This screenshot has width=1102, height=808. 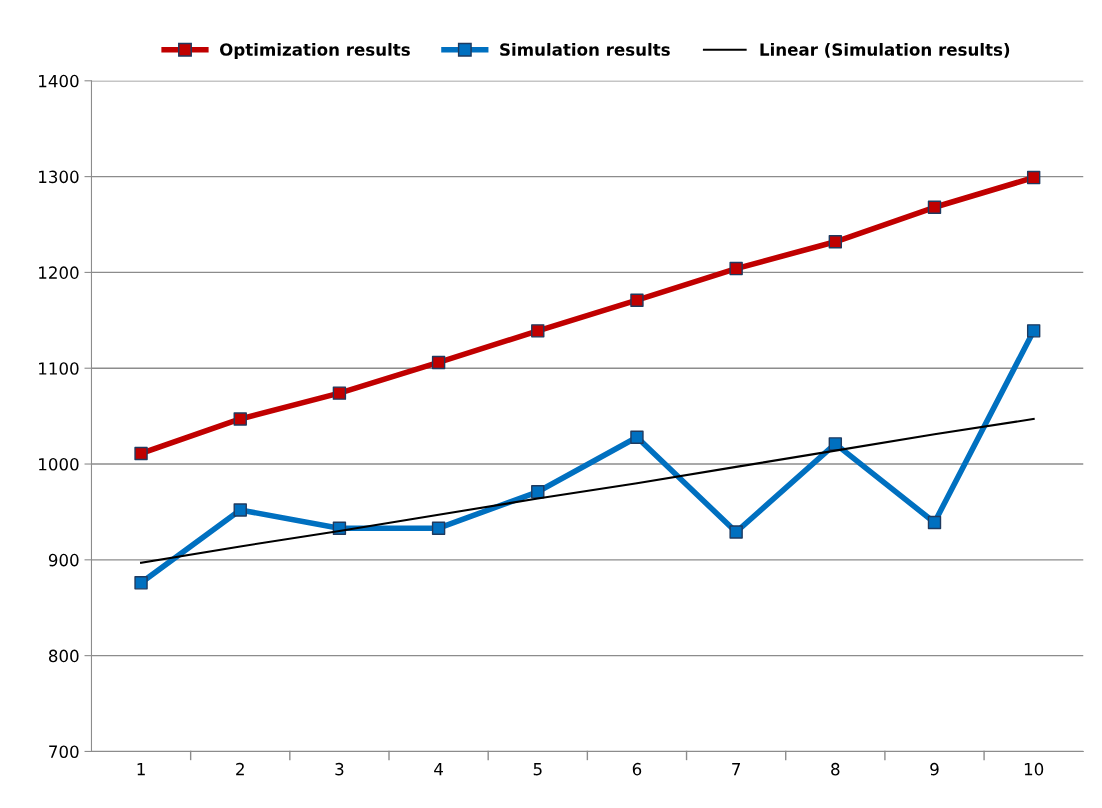 What do you see at coordinates (64, 752) in the screenshot?
I see `y-tick-label: 700` at bounding box center [64, 752].